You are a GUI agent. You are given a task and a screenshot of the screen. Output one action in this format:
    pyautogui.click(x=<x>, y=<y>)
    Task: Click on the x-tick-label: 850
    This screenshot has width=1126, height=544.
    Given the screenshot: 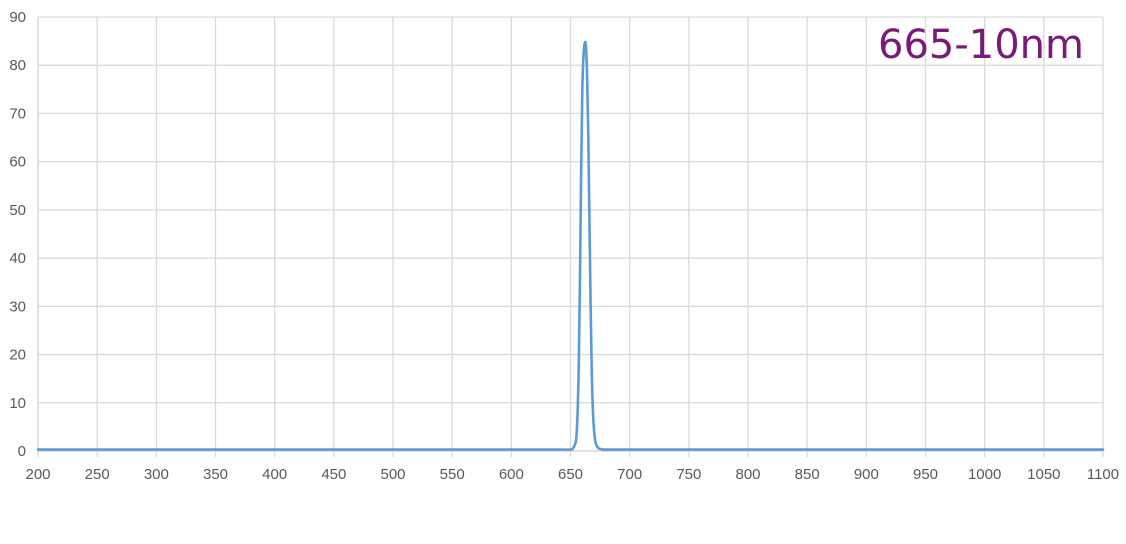 What is the action you would take?
    pyautogui.click(x=807, y=474)
    